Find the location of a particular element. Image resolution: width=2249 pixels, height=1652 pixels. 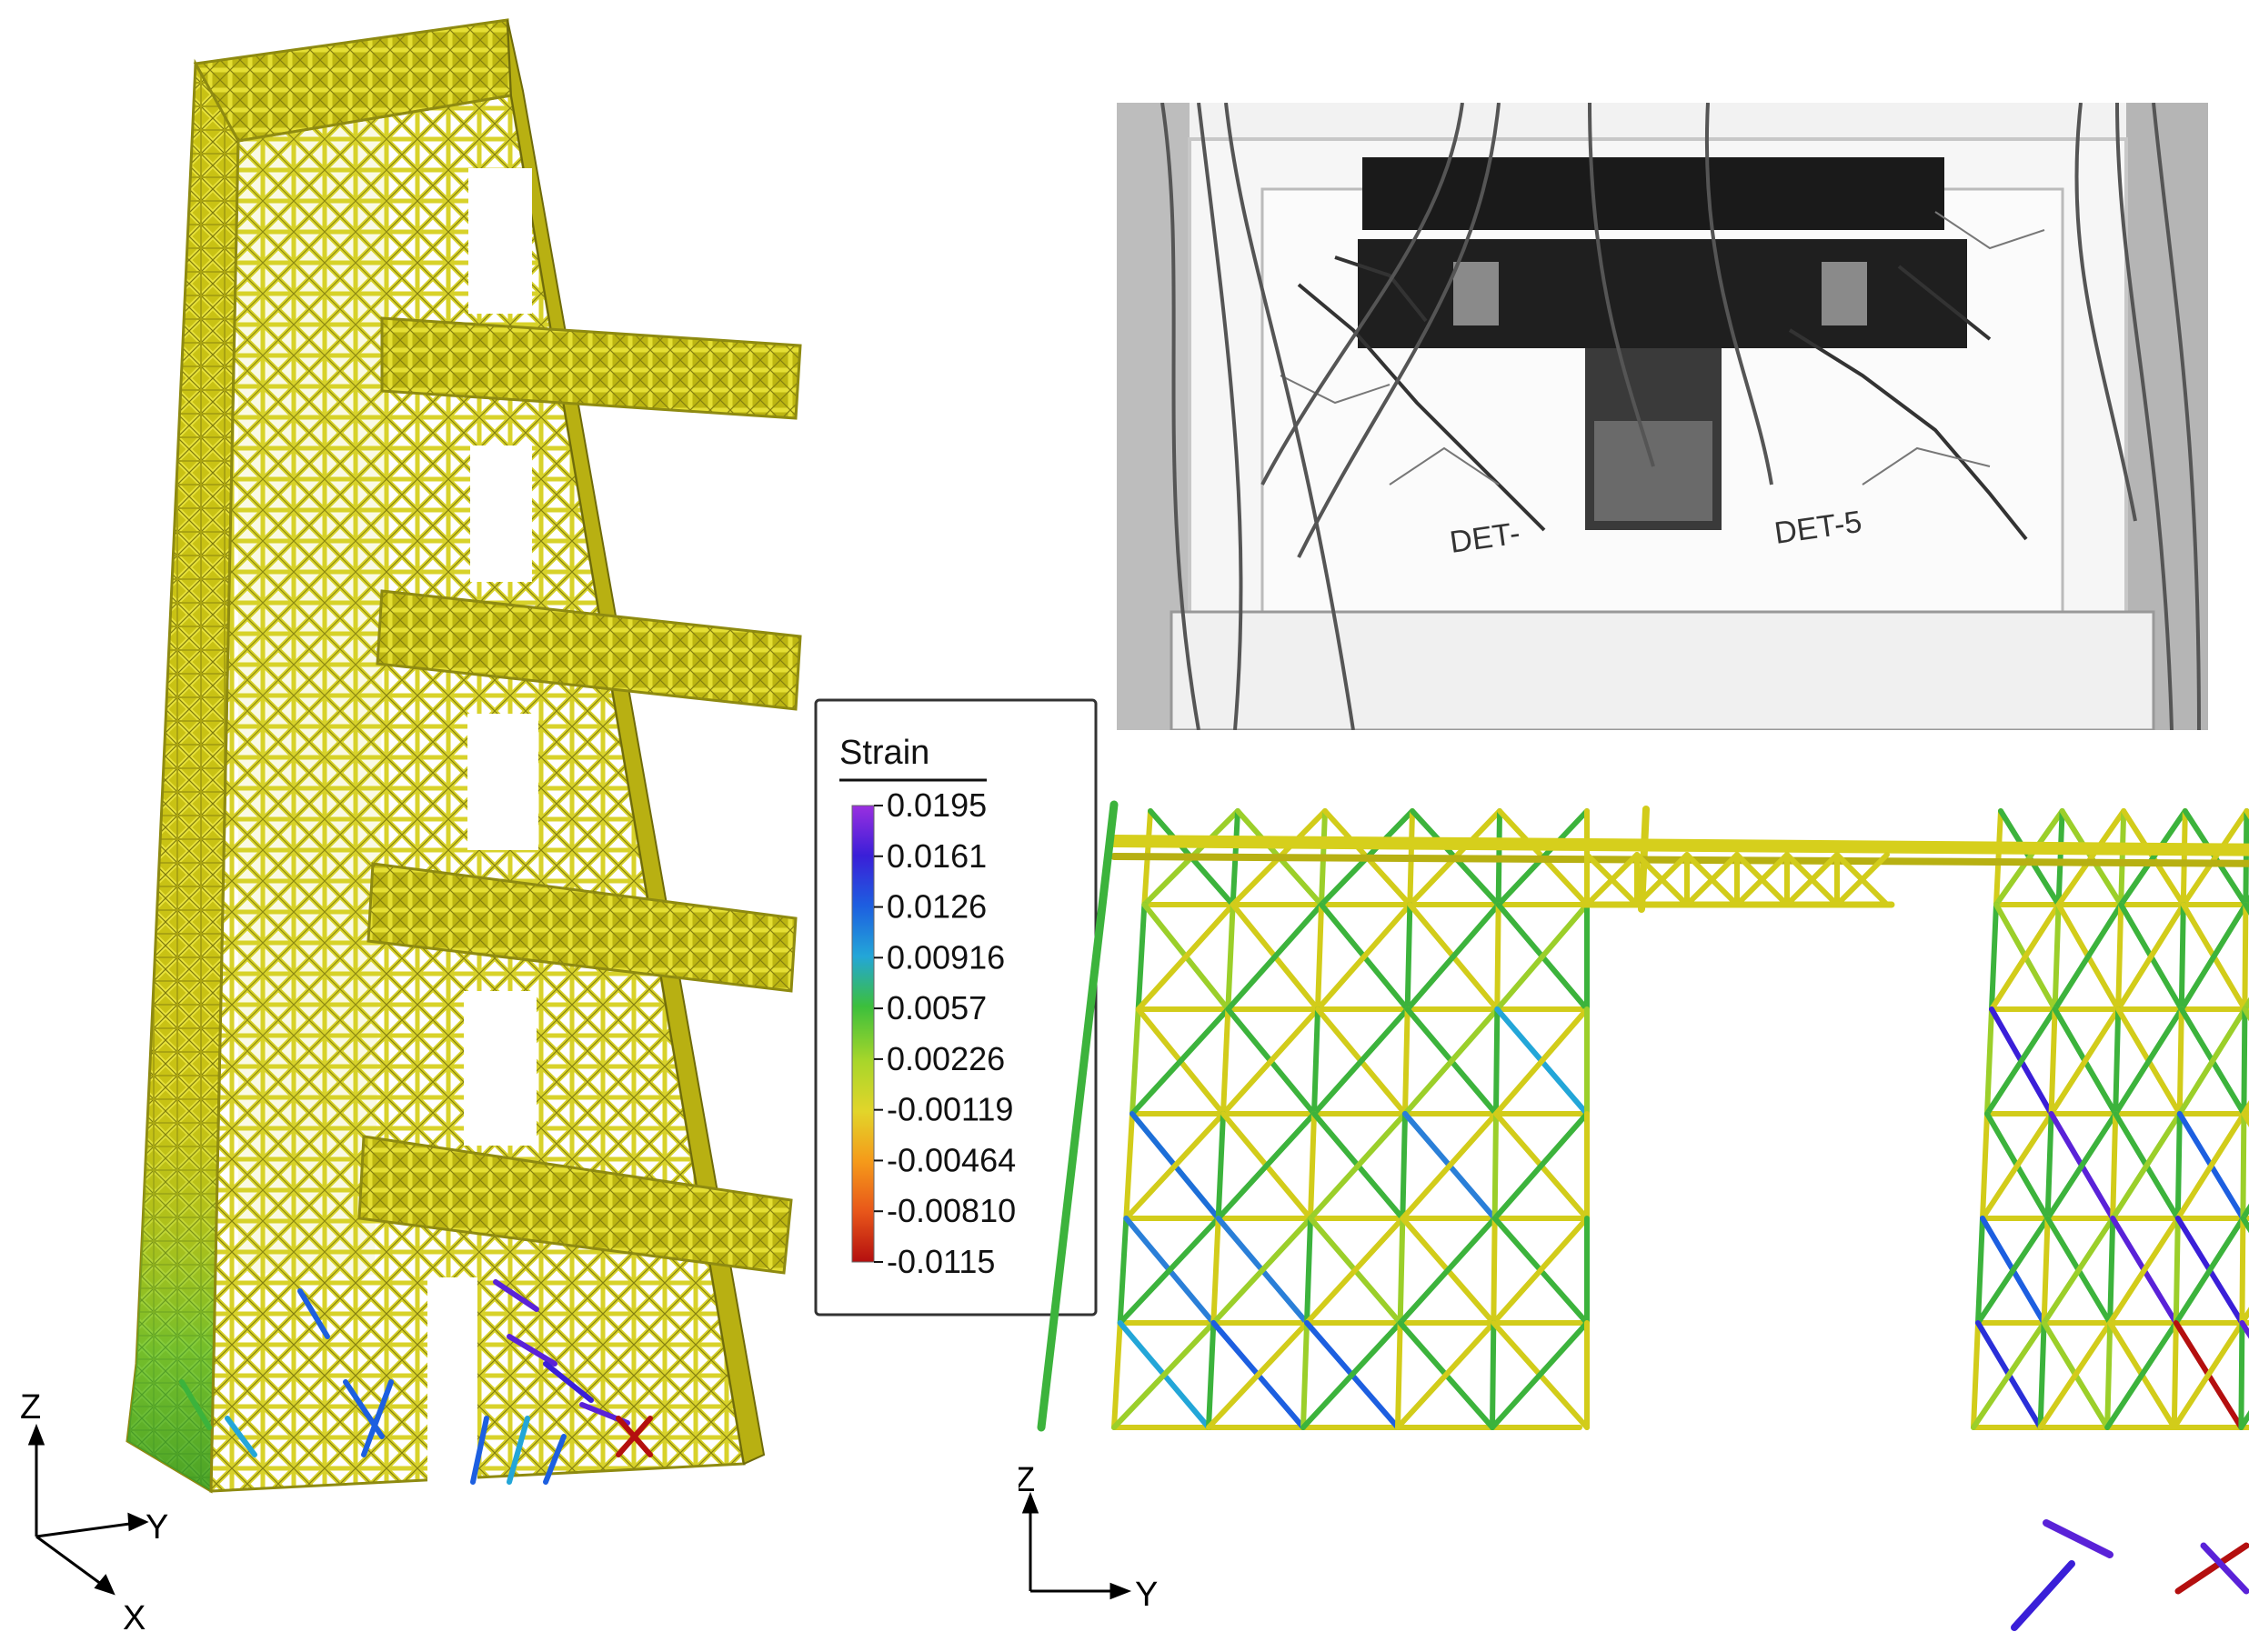

axis-triad-2d is located at coordinates (1076, 1545).